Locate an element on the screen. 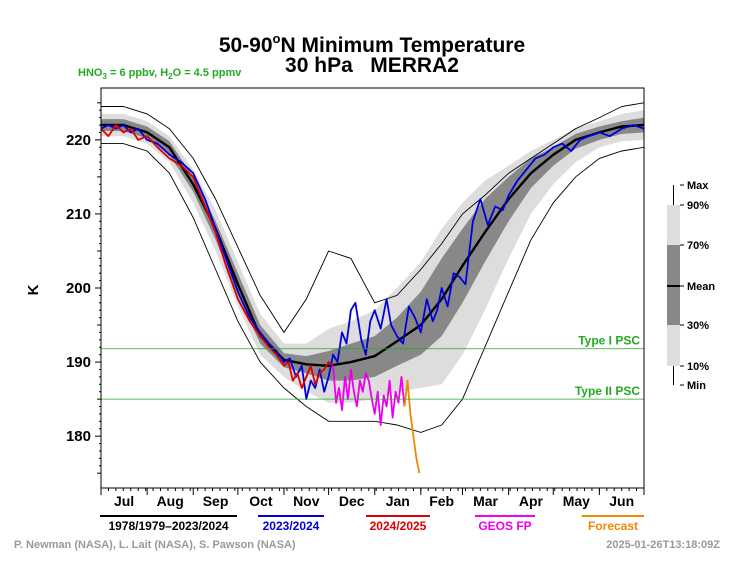  x-tick-label: Oct is located at coordinates (261, 501).